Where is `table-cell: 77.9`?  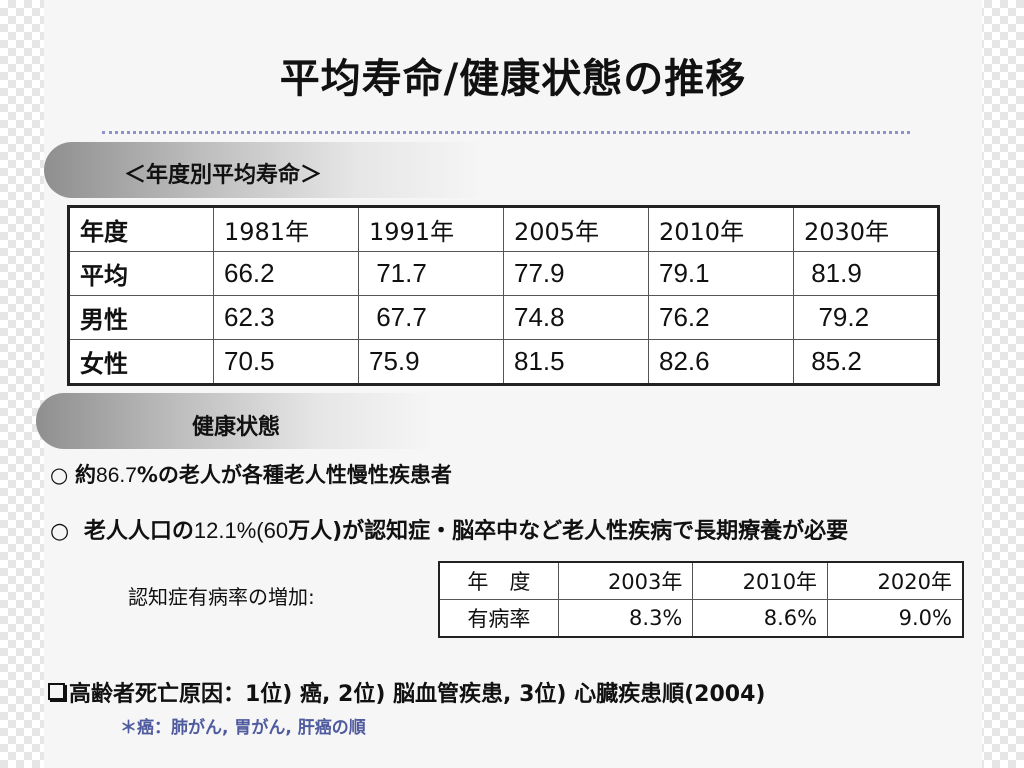
table-cell: 77.9 is located at coordinates (576, 273).